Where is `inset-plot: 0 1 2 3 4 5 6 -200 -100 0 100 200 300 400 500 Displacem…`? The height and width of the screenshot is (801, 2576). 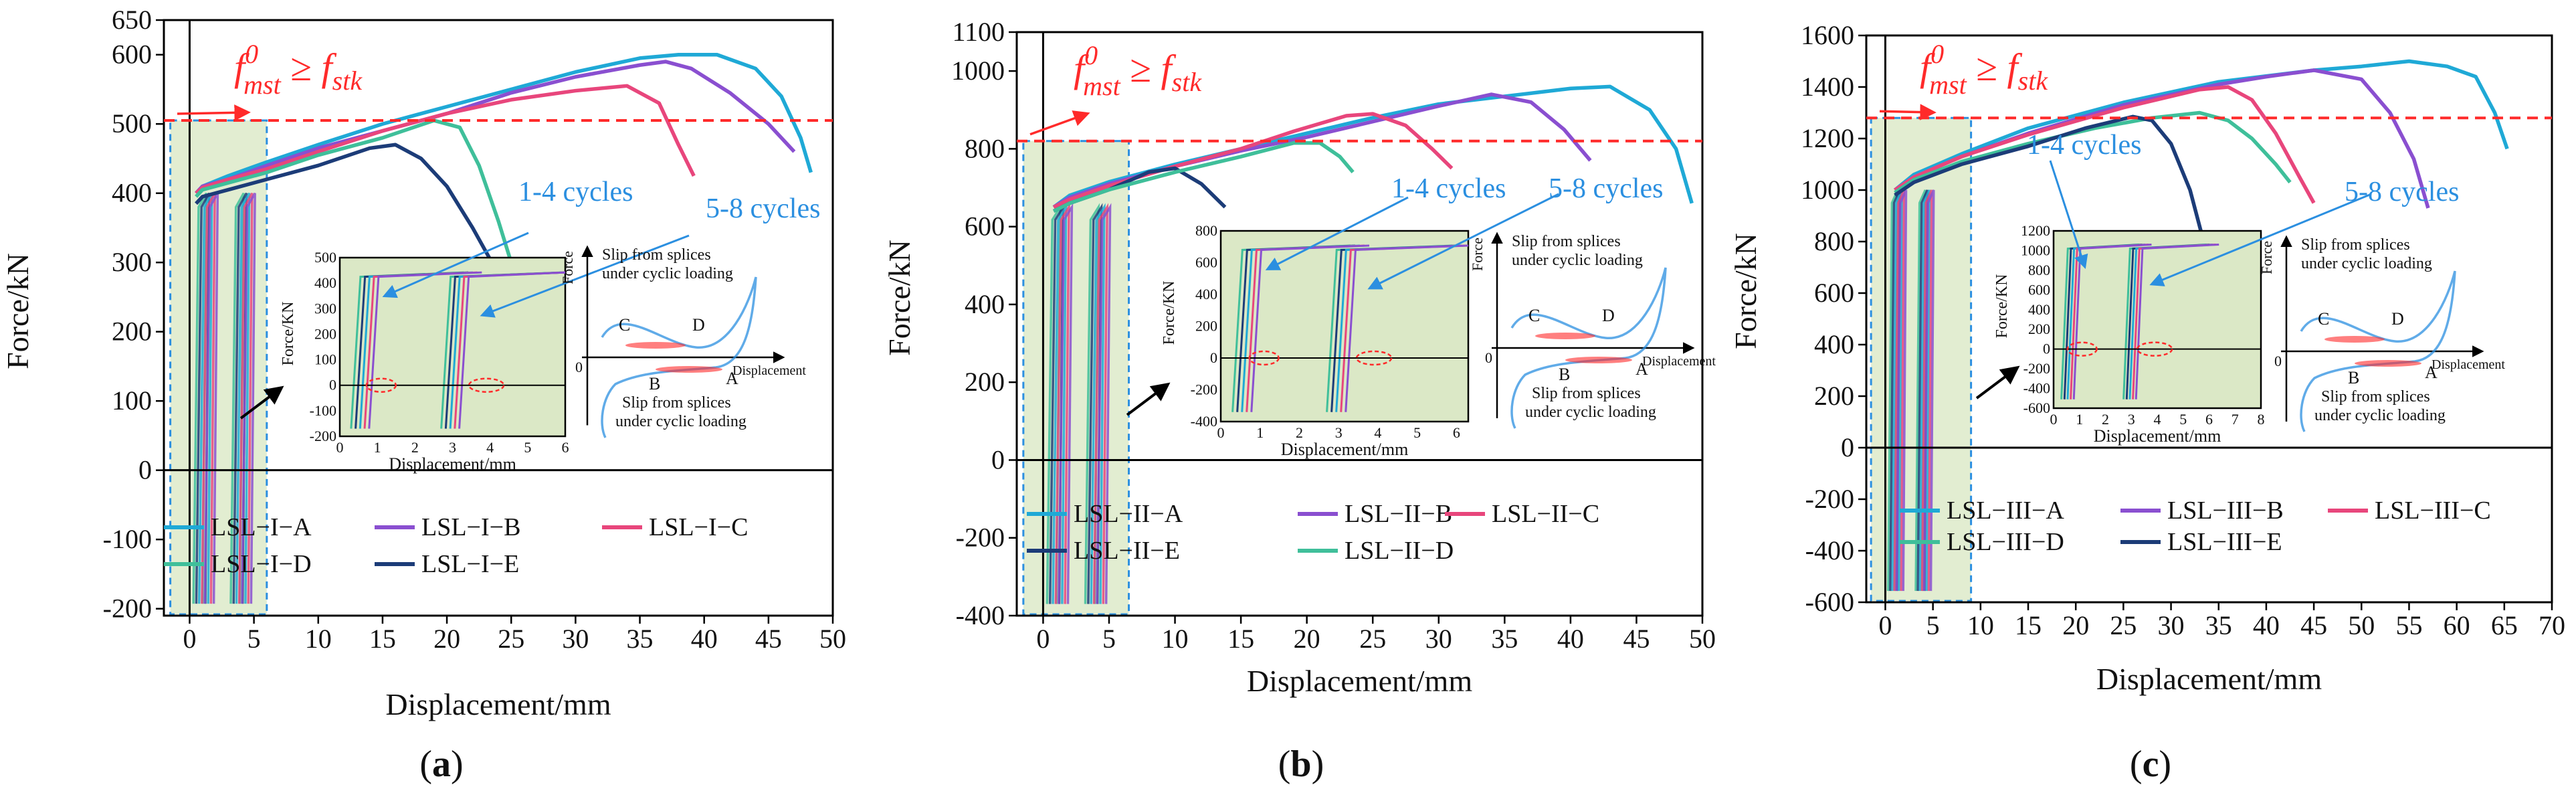
inset-plot: 0 1 2 3 4 5 6 -200 -100 0 100 200 300 400 500 Displacem… is located at coordinates (424, 362).